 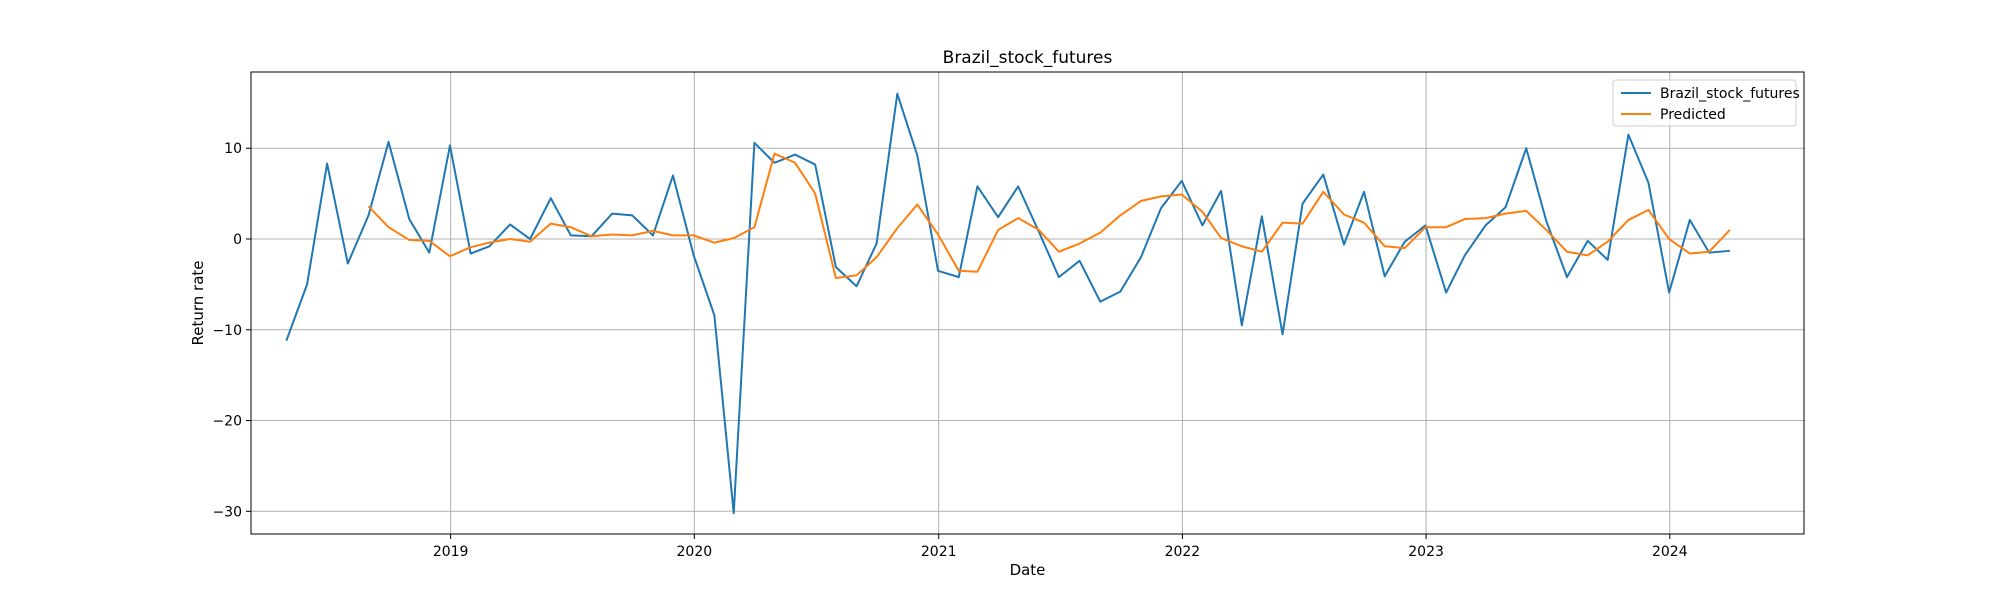 What do you see at coordinates (1028, 570) in the screenshot?
I see `x-axis-label: Date` at bounding box center [1028, 570].